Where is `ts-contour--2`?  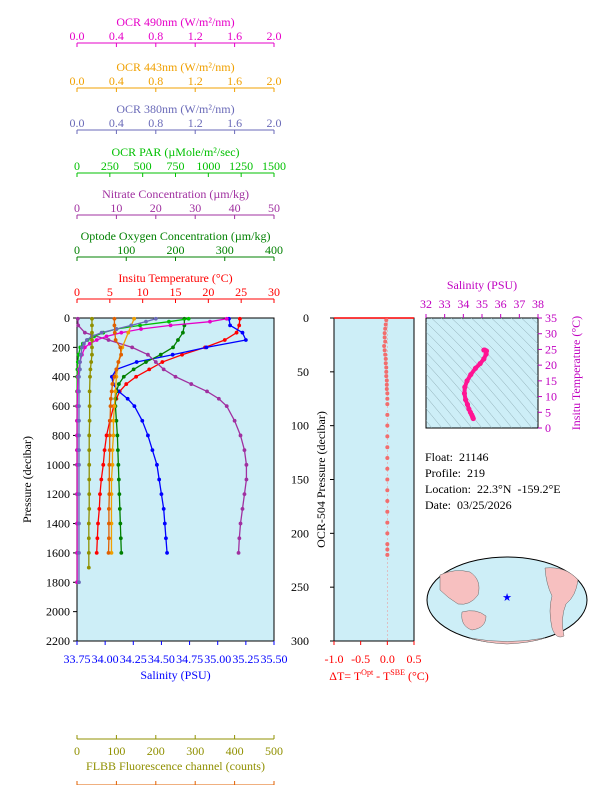 ts-contour--2 is located at coordinates (449, 400).